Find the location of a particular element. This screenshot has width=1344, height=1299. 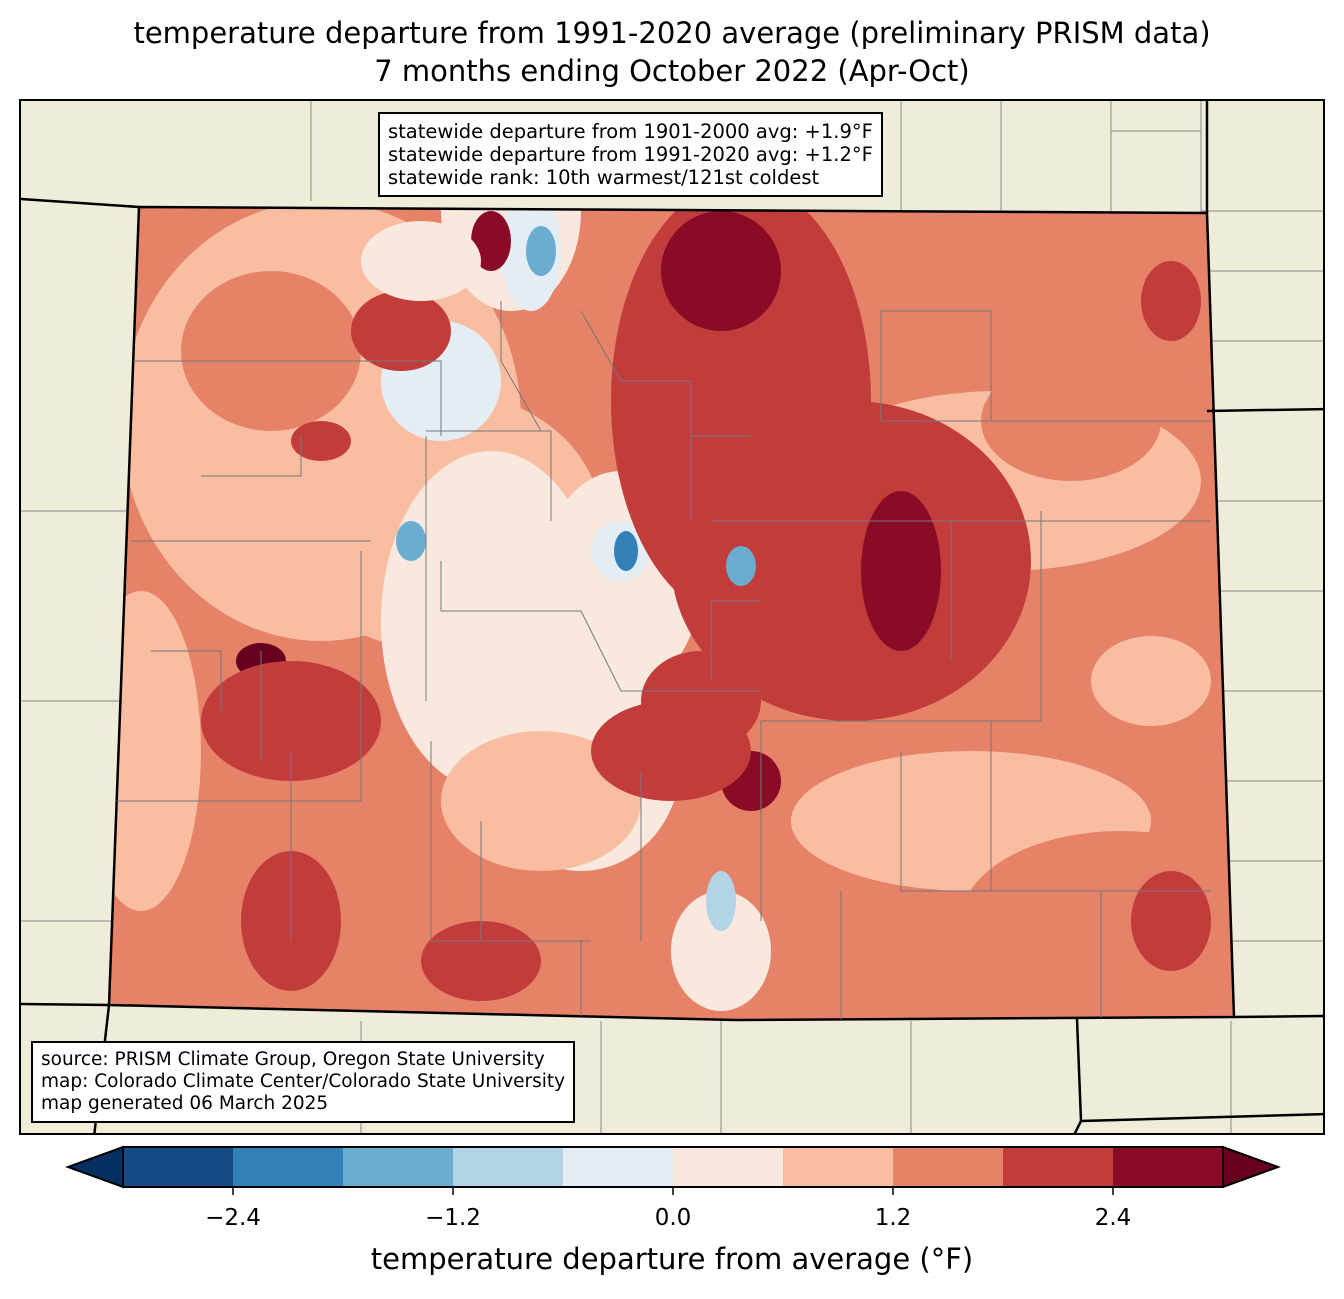

colorbar-tick-label: 0.0 is located at coordinates (673, 1218).